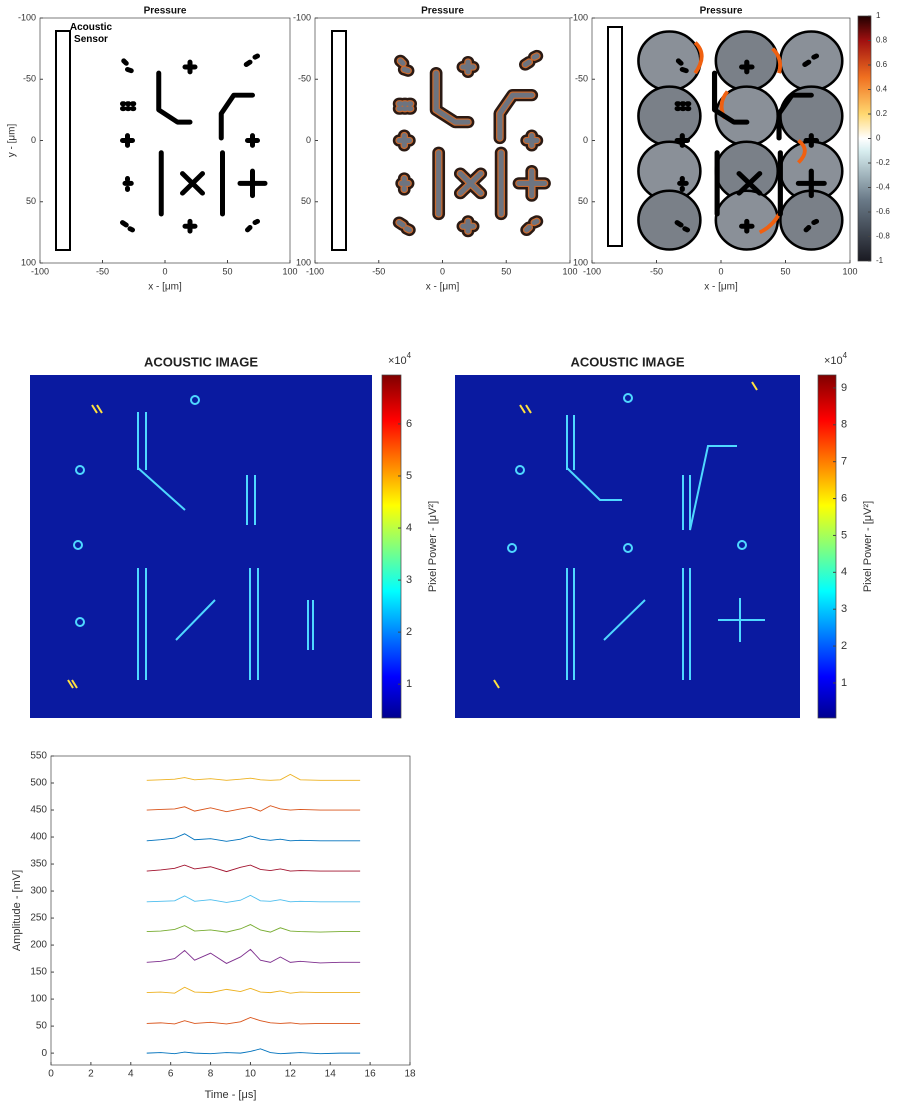 Image resolution: width=901 pixels, height=1105 pixels. What do you see at coordinates (38, 891) in the screenshot?
I see `y-tick-label: 300` at bounding box center [38, 891].